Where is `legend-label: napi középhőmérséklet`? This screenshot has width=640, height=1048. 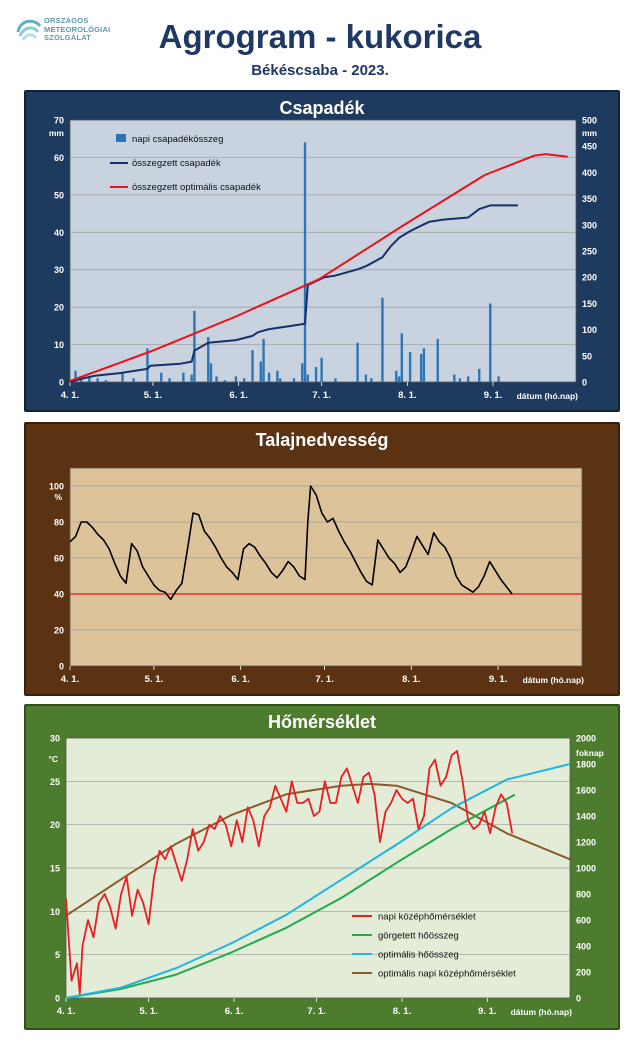 legend-label: napi középhőmérséklet is located at coordinates (427, 917).